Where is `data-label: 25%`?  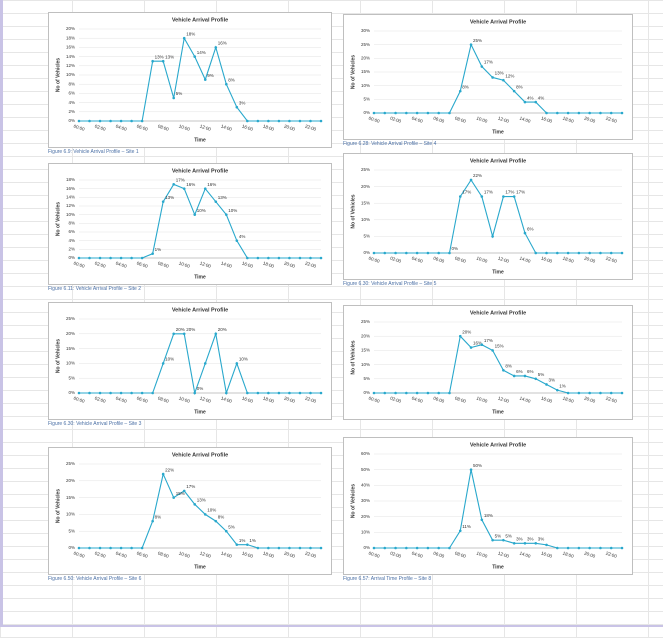 data-label: 25% is located at coordinates (477, 40).